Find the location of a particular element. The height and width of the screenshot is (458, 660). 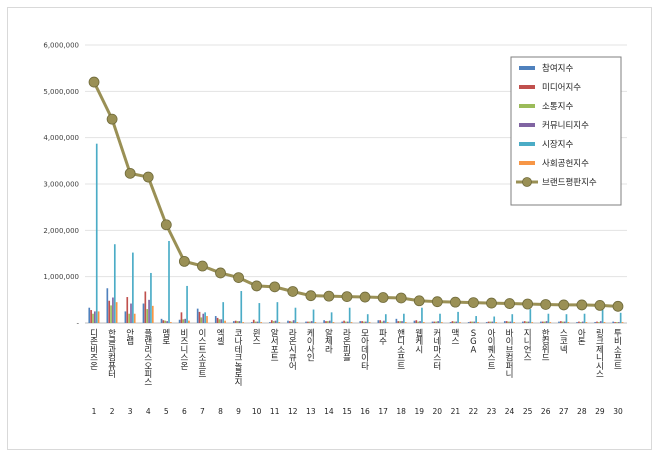

x-rank-label: 28 is located at coordinates (582, 411).